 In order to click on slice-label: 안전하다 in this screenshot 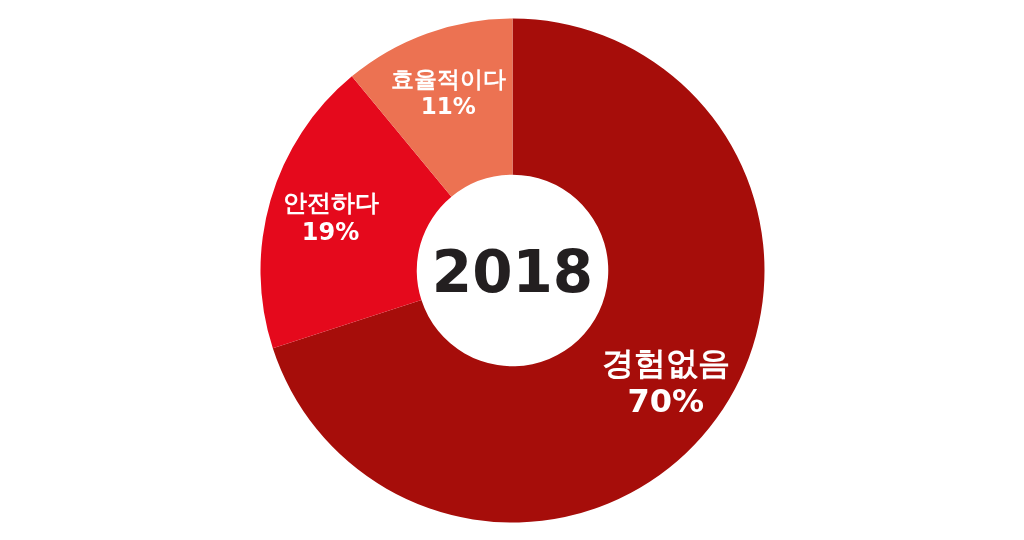, I will do `click(330, 203)`.